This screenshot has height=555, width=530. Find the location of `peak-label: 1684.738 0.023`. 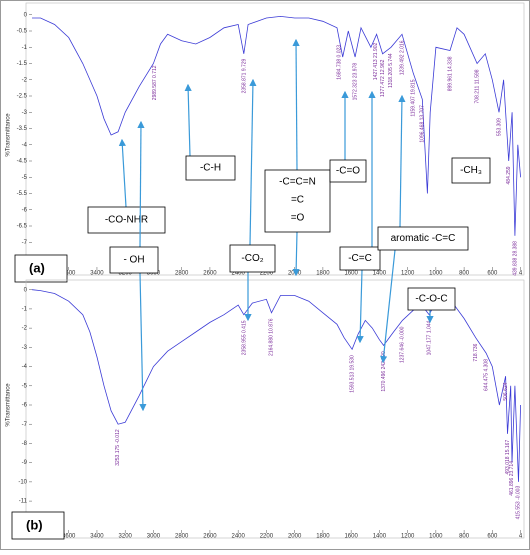

peak-label: 1684.738 0.023 is located at coordinates (339, 62).